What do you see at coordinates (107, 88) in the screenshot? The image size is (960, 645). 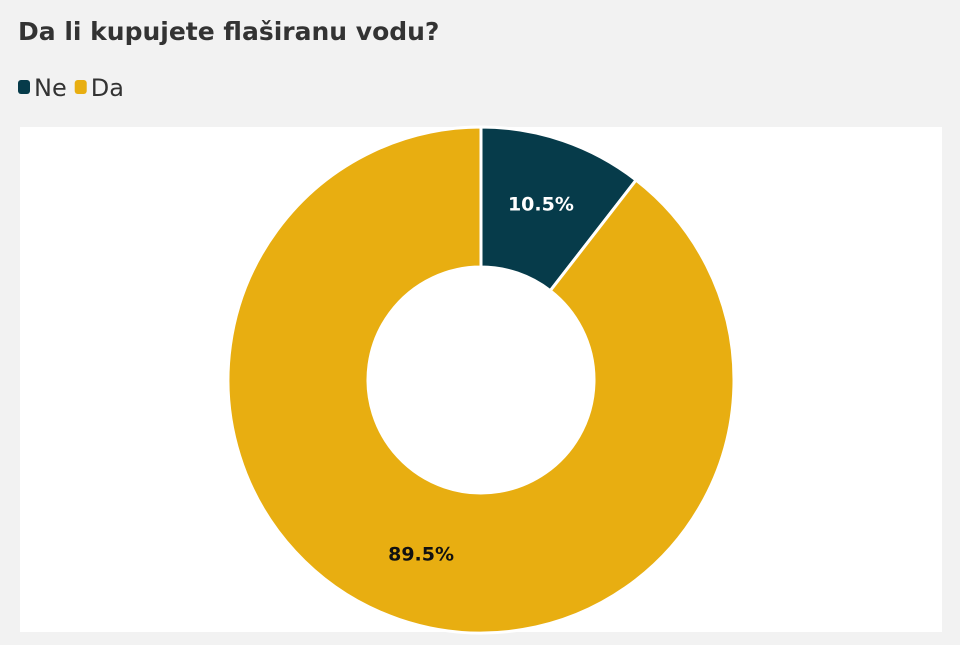 I see `legend-label: Da` at bounding box center [107, 88].